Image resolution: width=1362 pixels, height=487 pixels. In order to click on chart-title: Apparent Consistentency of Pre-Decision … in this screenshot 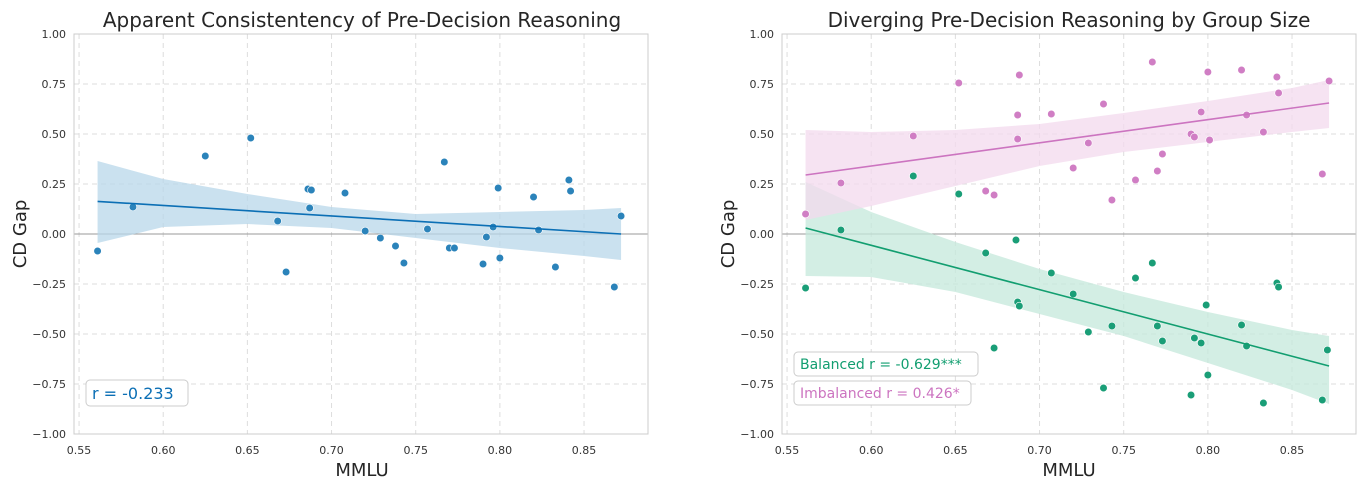, I will do `click(362, 20)`.